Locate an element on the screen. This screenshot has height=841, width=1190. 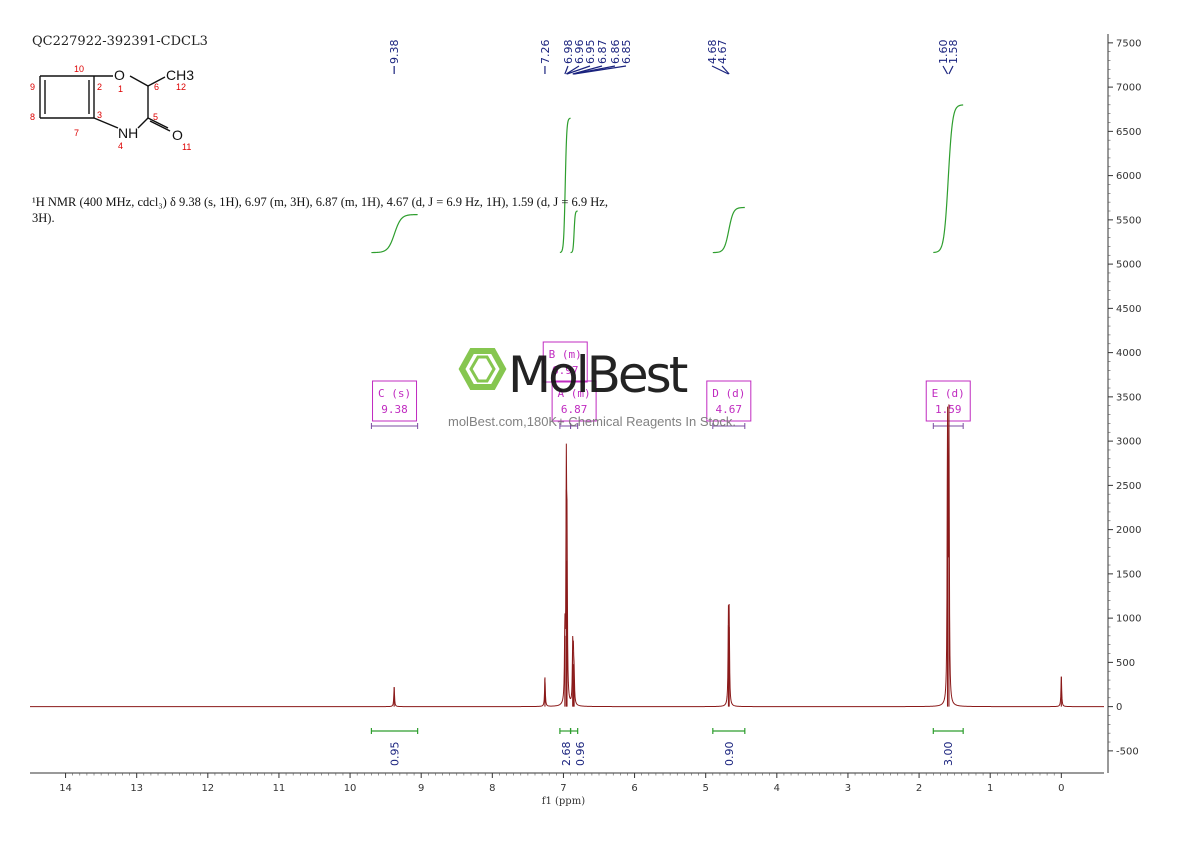
atom-num-3: 3 is located at coordinates (99, 115).